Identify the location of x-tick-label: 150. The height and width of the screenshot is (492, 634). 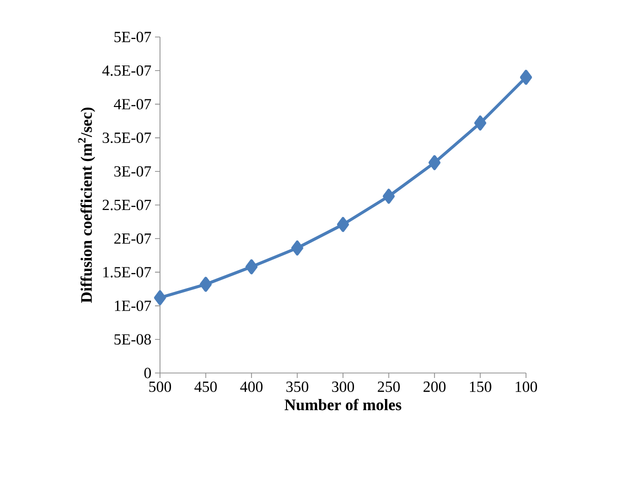
(481, 387).